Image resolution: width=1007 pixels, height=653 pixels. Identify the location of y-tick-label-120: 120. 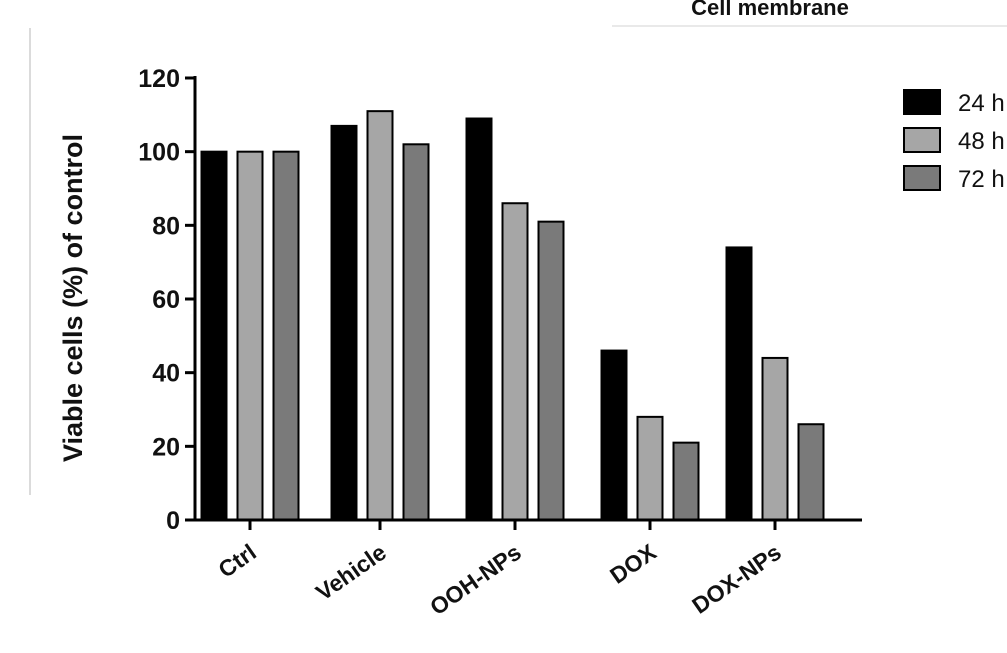
(159, 79).